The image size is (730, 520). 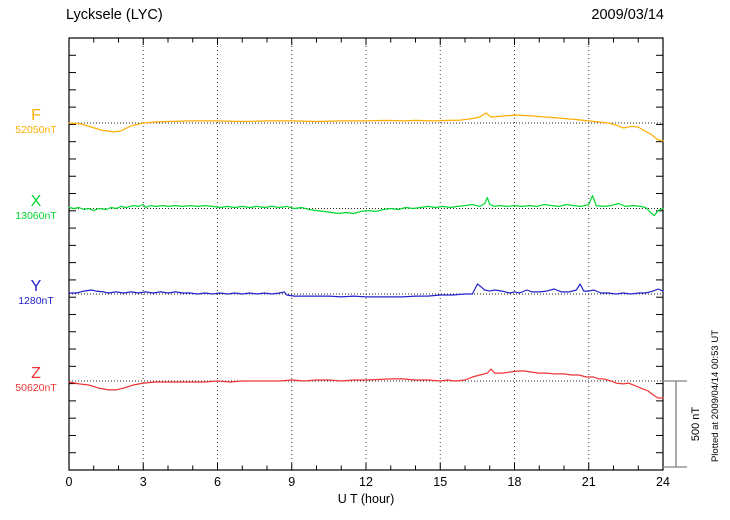 I want to click on x-tick-label: 21, so click(x=588, y=482).